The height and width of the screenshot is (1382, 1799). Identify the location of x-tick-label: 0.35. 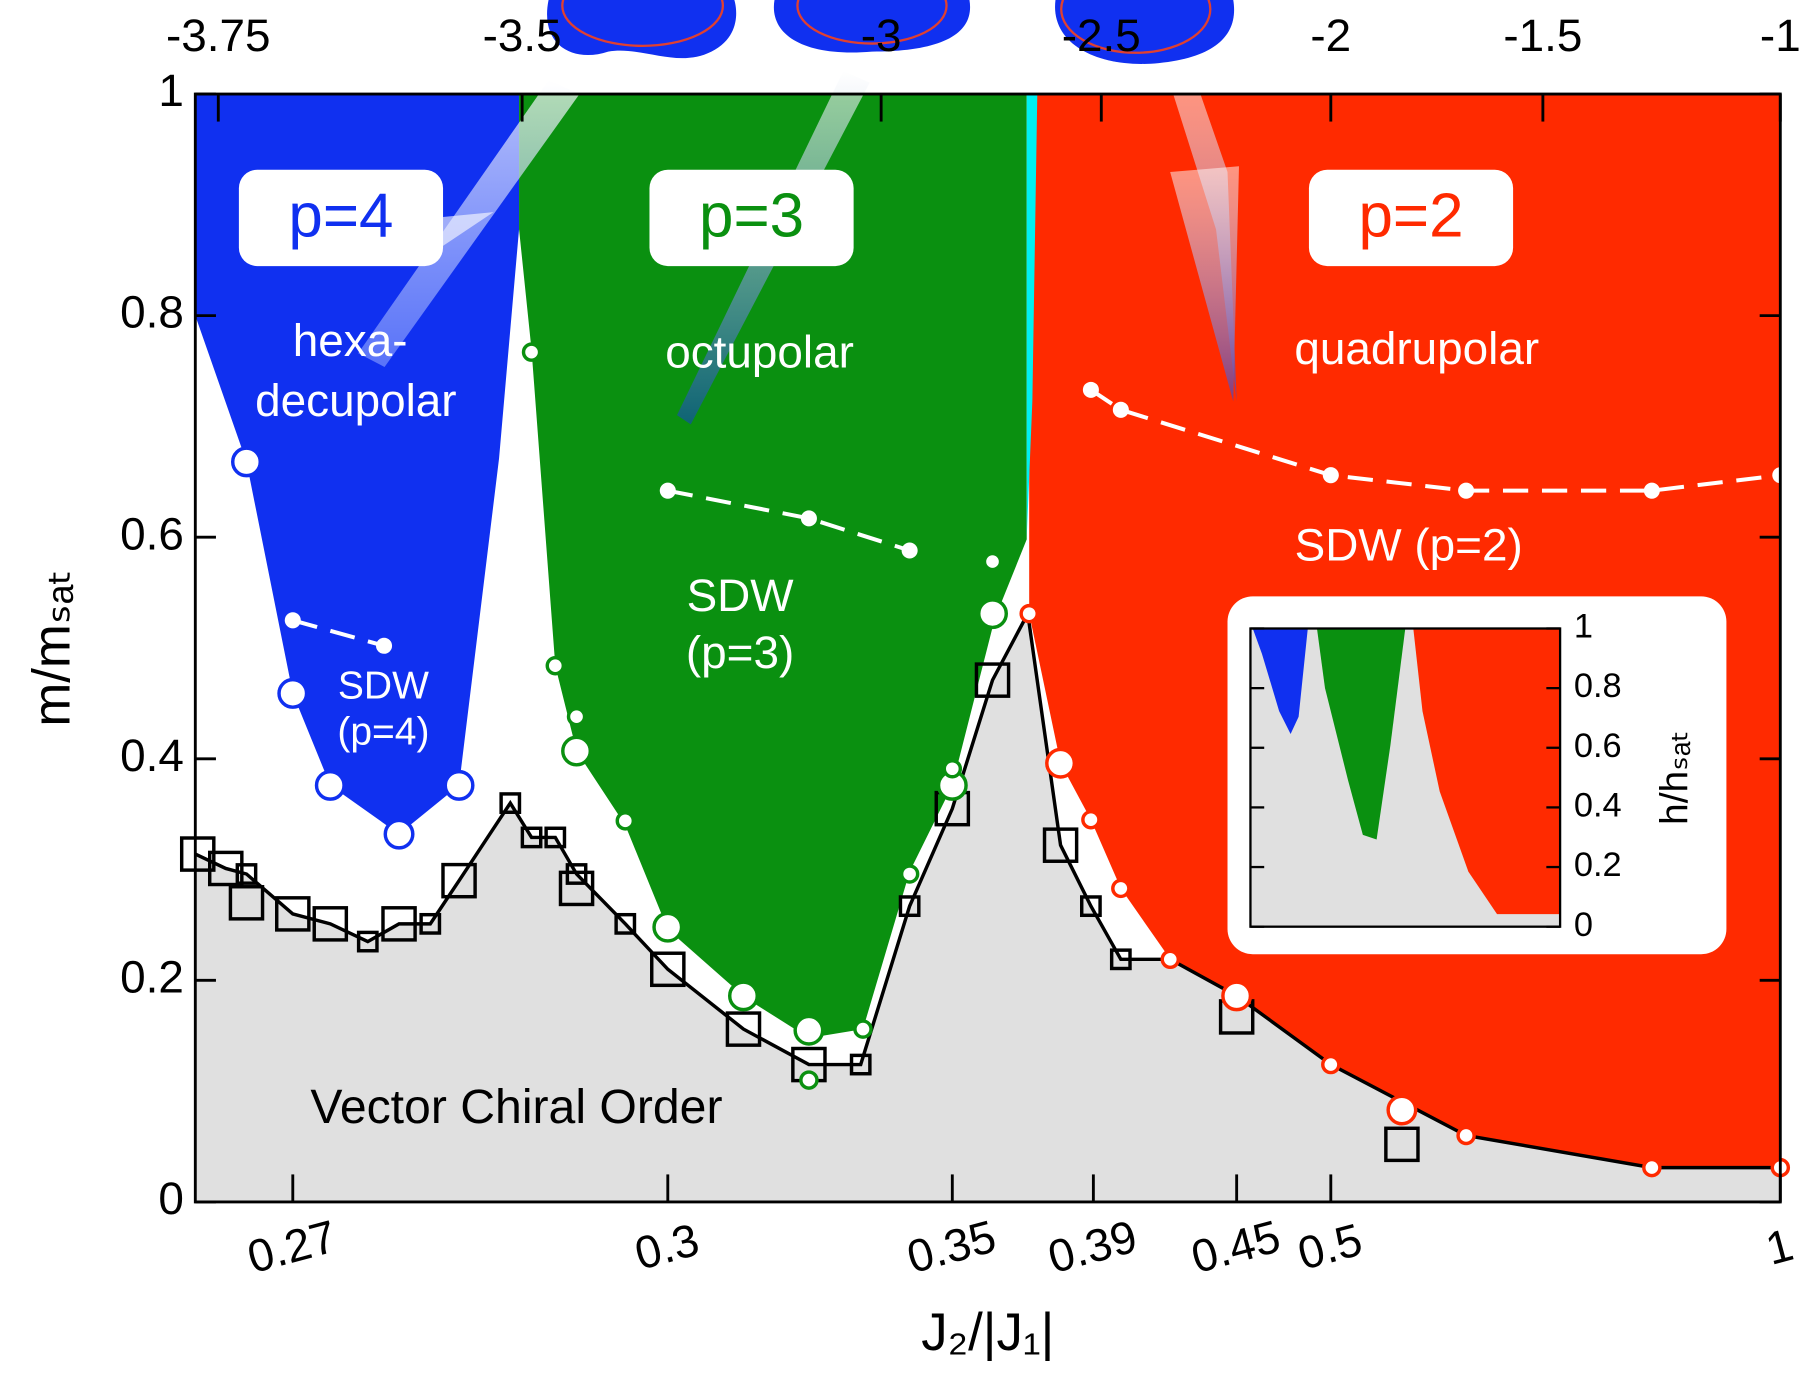
(951, 1246).